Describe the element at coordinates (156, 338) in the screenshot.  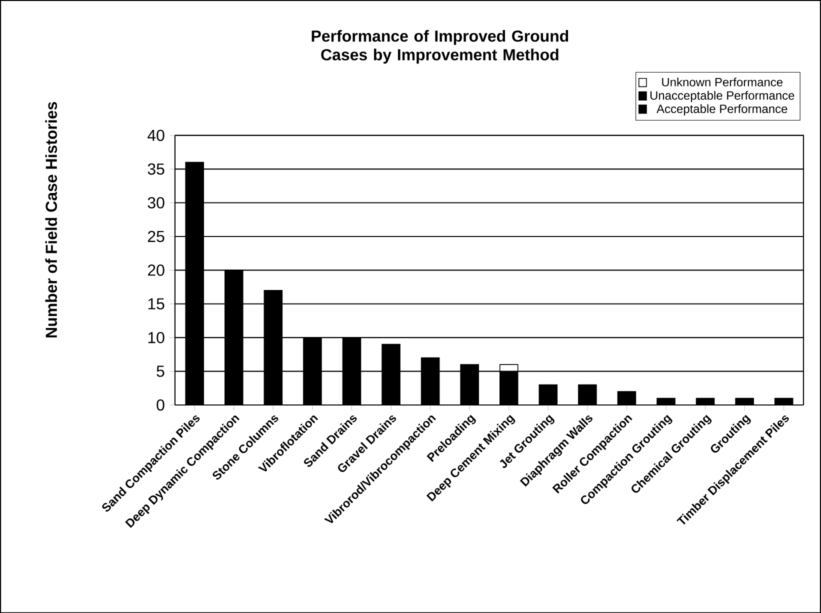
I see `y-tick-label: 10` at that location.